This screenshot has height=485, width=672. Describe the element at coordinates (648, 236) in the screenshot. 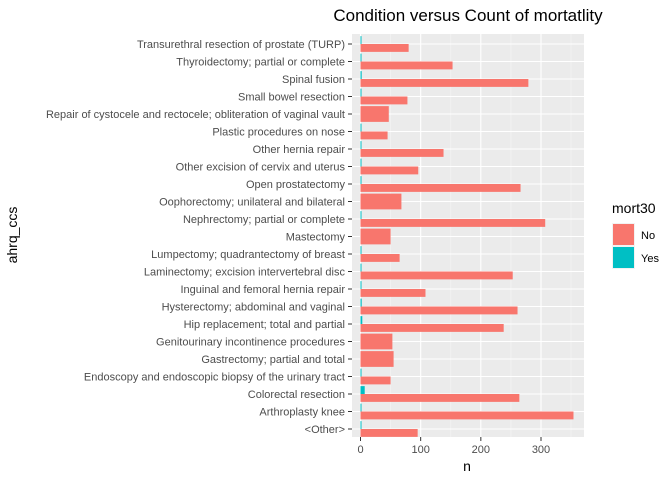

I see `legend-label: No` at that location.